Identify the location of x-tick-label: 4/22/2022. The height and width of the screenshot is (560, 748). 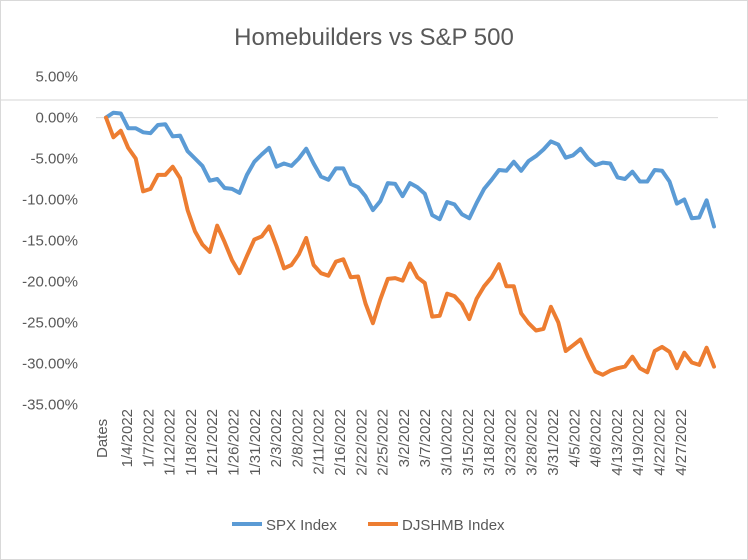
(660, 442).